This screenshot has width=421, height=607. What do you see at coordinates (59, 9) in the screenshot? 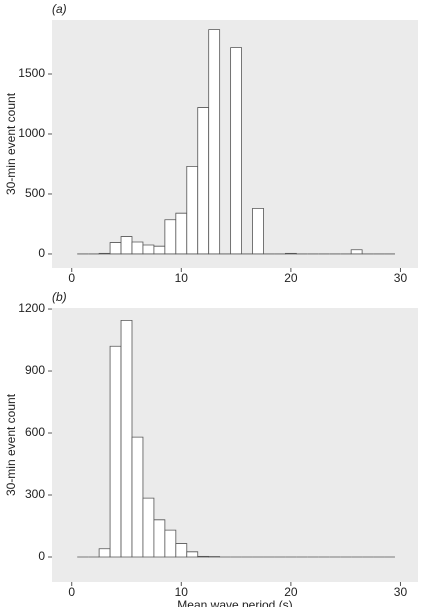
I see `panel-label: (a)` at bounding box center [59, 9].